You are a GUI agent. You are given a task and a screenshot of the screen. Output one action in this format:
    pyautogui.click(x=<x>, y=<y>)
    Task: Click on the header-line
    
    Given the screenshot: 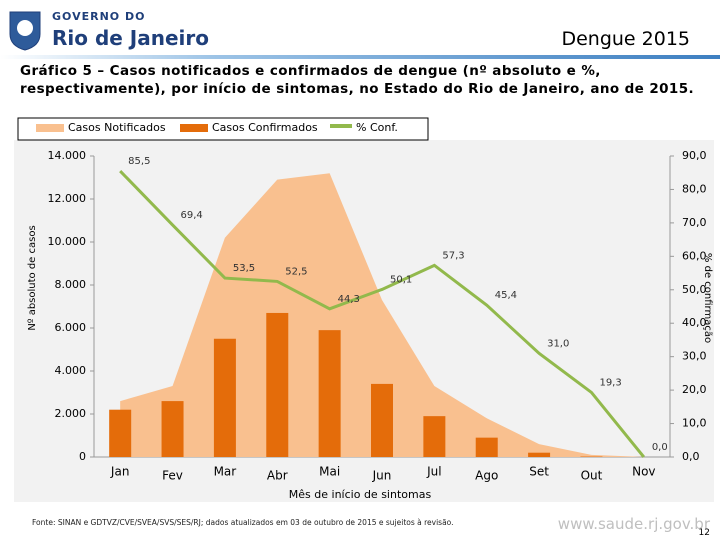 What is the action you would take?
    pyautogui.click(x=360, y=57)
    